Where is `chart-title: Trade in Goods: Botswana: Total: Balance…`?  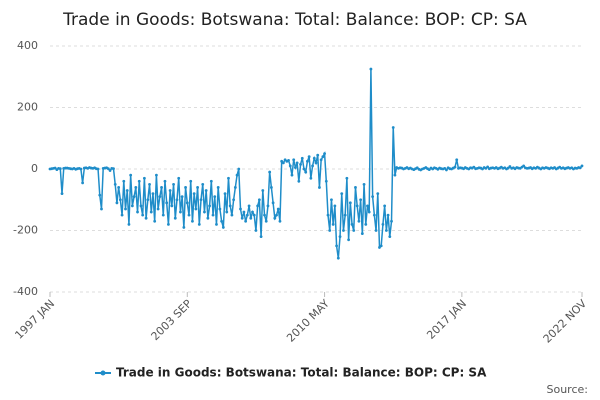
chart-title: Trade in Goods: Botswana: Total: Balance… is located at coordinates (294, 20).